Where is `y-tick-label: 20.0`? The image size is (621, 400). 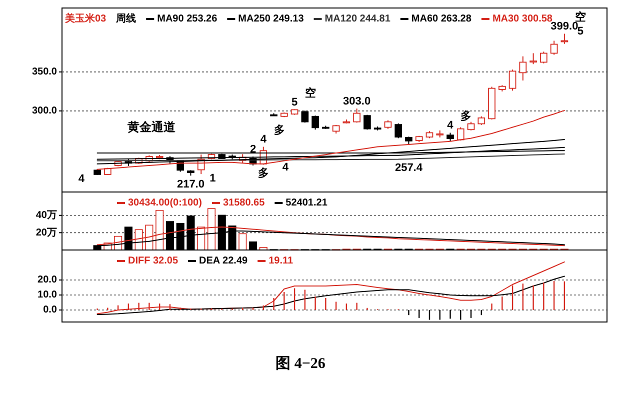
y-tick-label: 20.0 is located at coordinates (48, 280).